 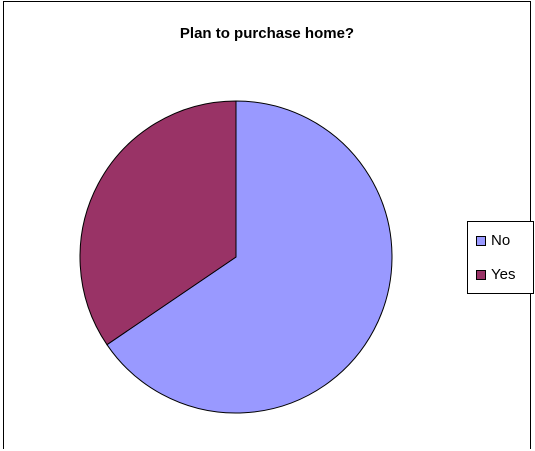 I want to click on legend-label-yes: Yes, so click(x=503, y=274).